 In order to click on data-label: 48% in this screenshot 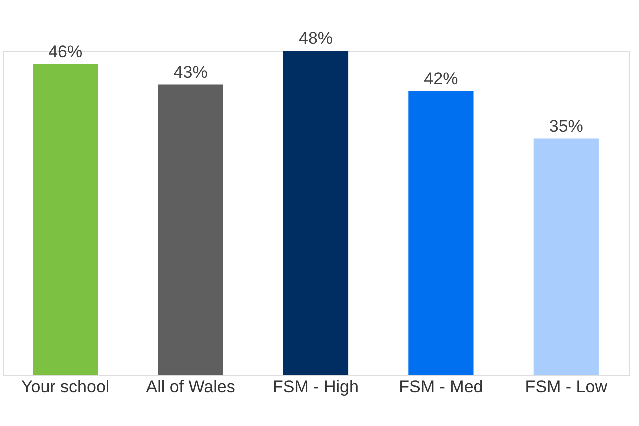, I will do `click(316, 38)`.